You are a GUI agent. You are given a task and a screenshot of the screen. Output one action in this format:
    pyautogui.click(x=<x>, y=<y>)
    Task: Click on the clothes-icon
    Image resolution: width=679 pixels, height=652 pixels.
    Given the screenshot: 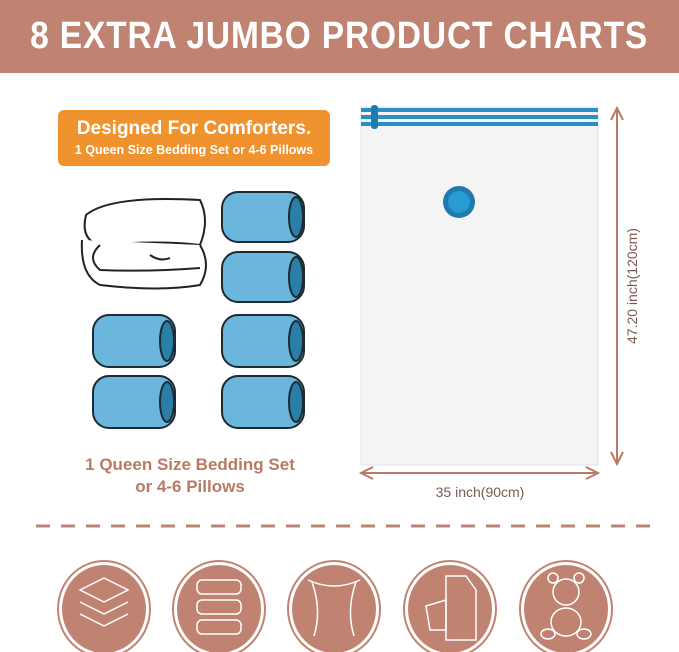 What is the action you would take?
    pyautogui.click(x=450, y=606)
    